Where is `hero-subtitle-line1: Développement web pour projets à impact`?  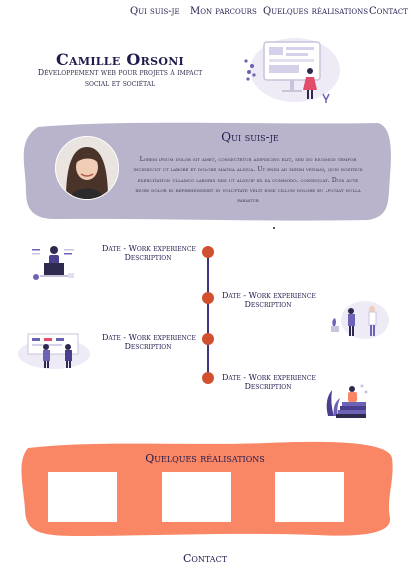 hero-subtitle-line1: Développement web pour projets à impact is located at coordinates (120, 72).